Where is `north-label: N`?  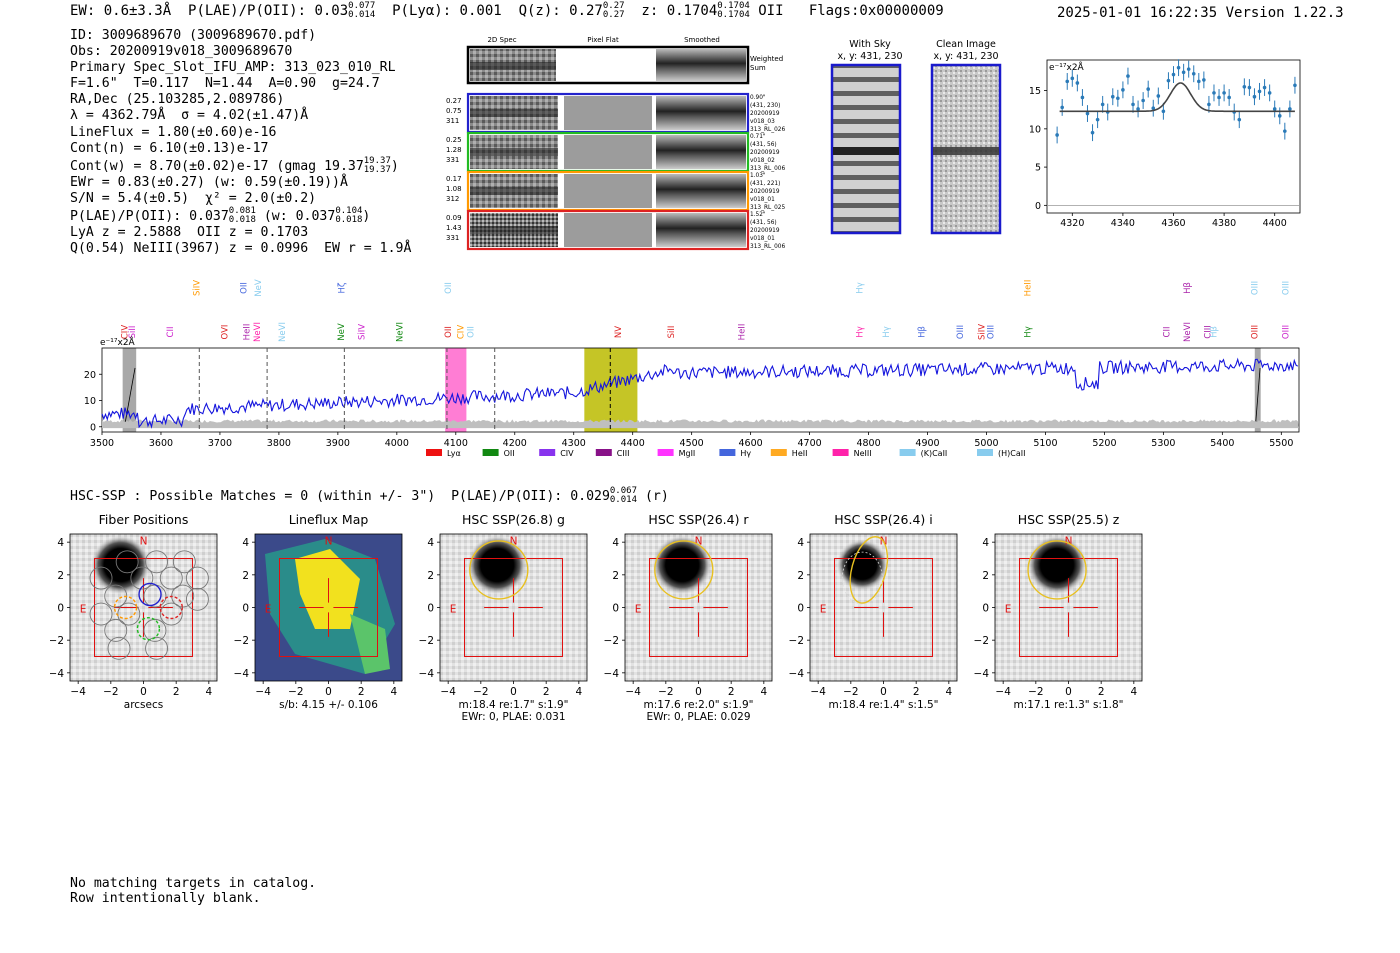
north-label: N is located at coordinates (514, 542).